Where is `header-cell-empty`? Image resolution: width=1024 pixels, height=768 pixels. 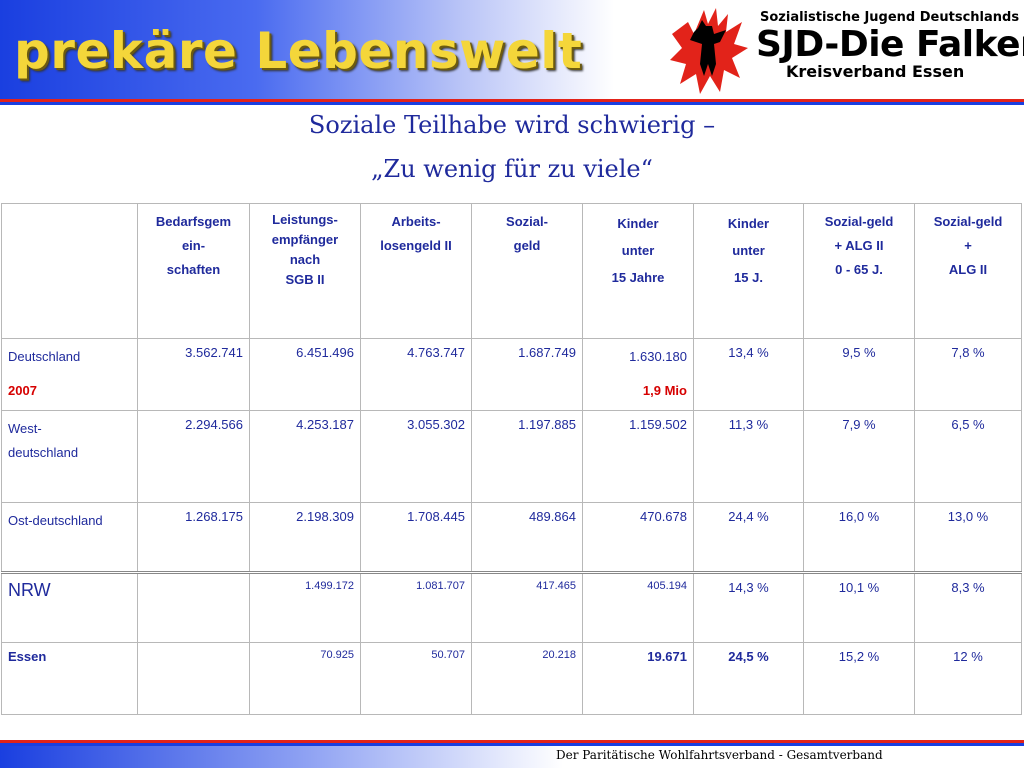 header-cell-empty is located at coordinates (69, 271).